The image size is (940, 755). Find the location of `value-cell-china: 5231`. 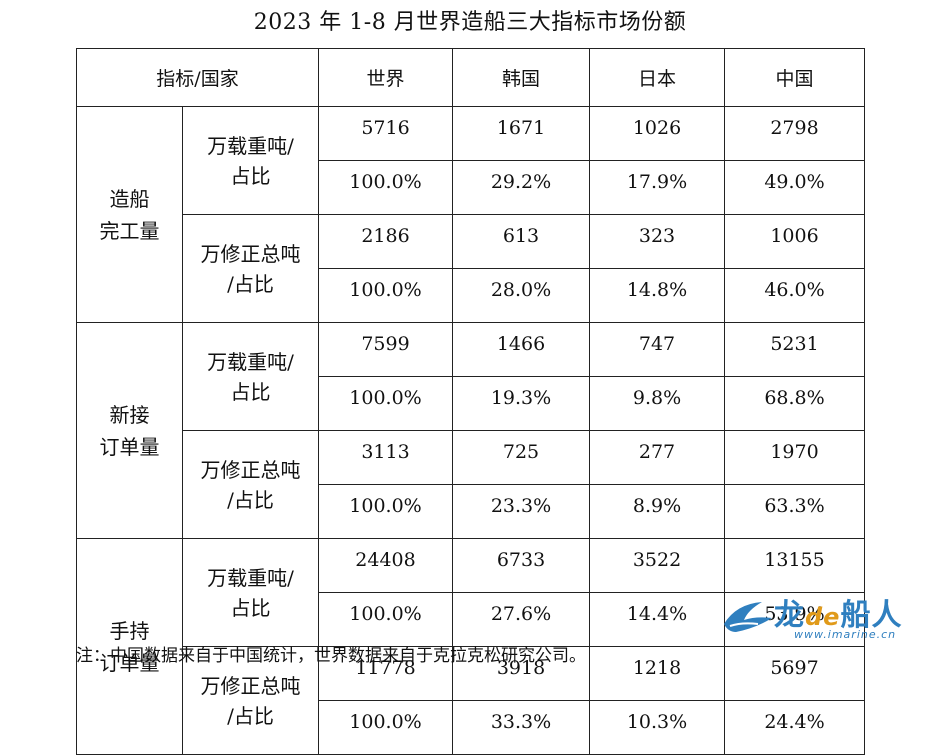

value-cell-china: 5231 is located at coordinates (794, 349).